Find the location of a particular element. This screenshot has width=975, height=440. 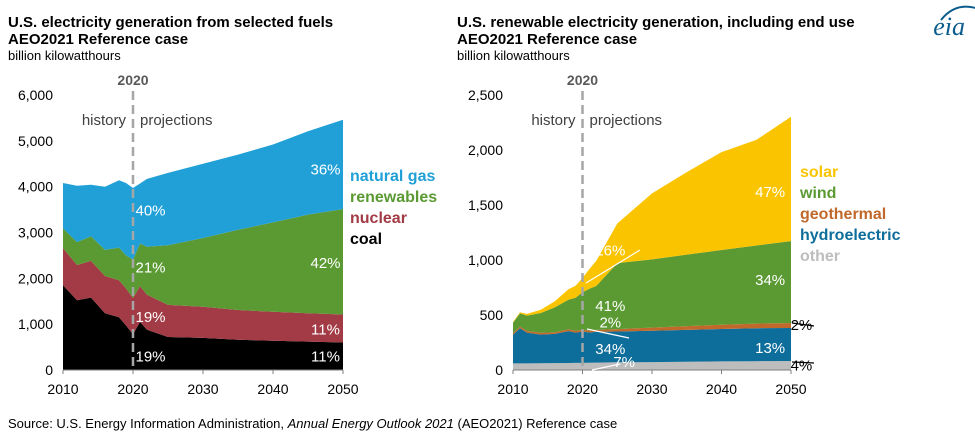

left-ytick-label: 2,000 is located at coordinates (35, 278).